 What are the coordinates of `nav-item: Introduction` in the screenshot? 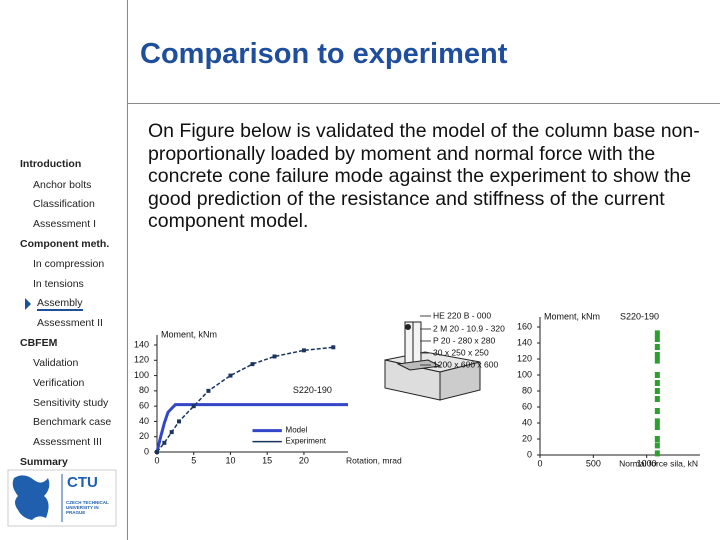 It's located at (51, 164).